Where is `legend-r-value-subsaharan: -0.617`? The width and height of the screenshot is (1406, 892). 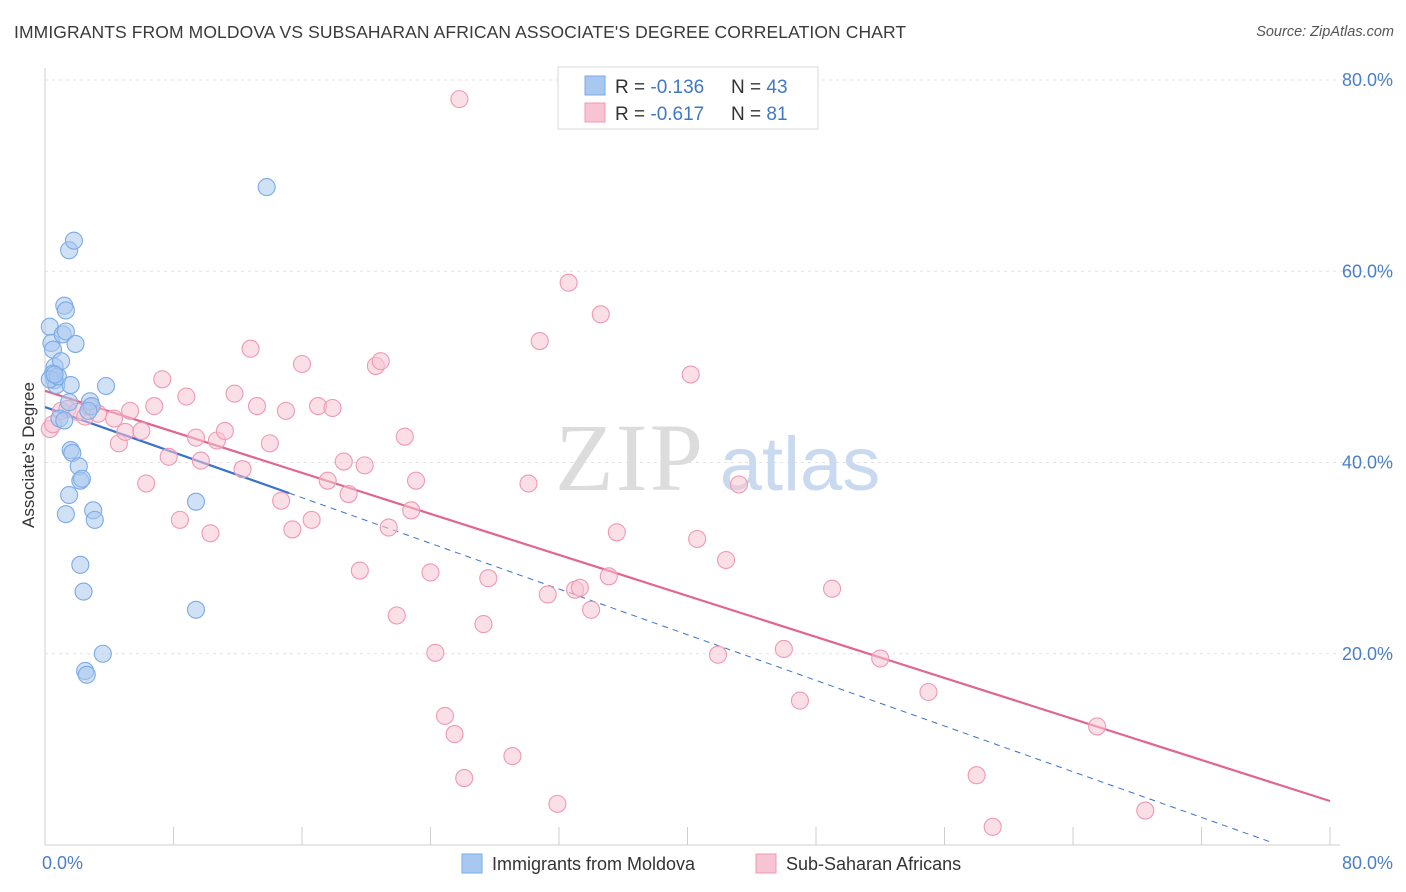
legend-r-value-subsaharan: -0.617 is located at coordinates (677, 114).